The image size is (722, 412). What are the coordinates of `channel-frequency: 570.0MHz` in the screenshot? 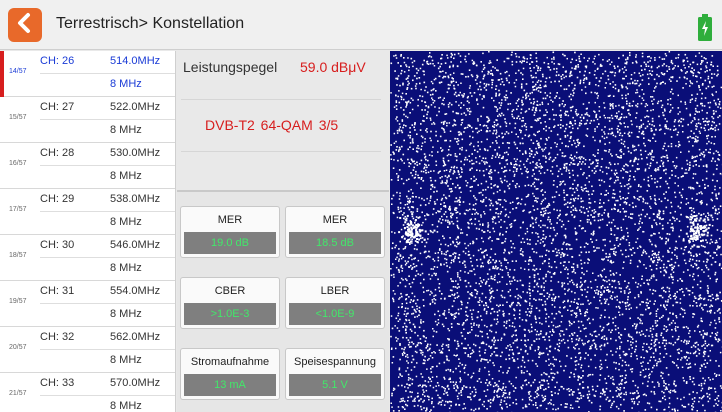 It's located at (135, 383).